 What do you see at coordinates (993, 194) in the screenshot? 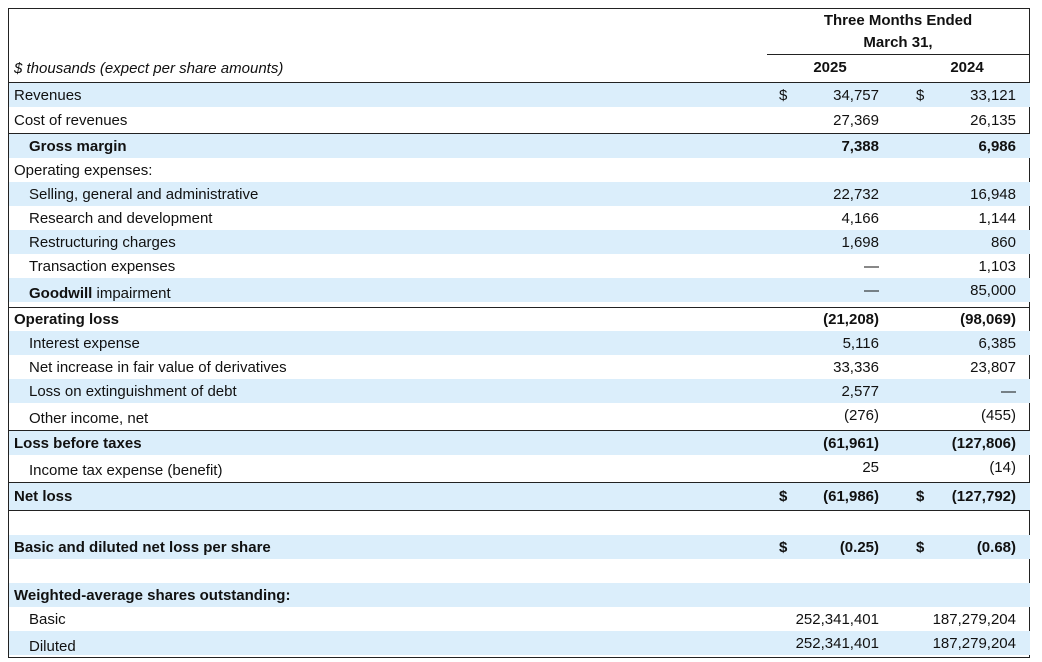
I see `value-2024: 16,948` at bounding box center [993, 194].